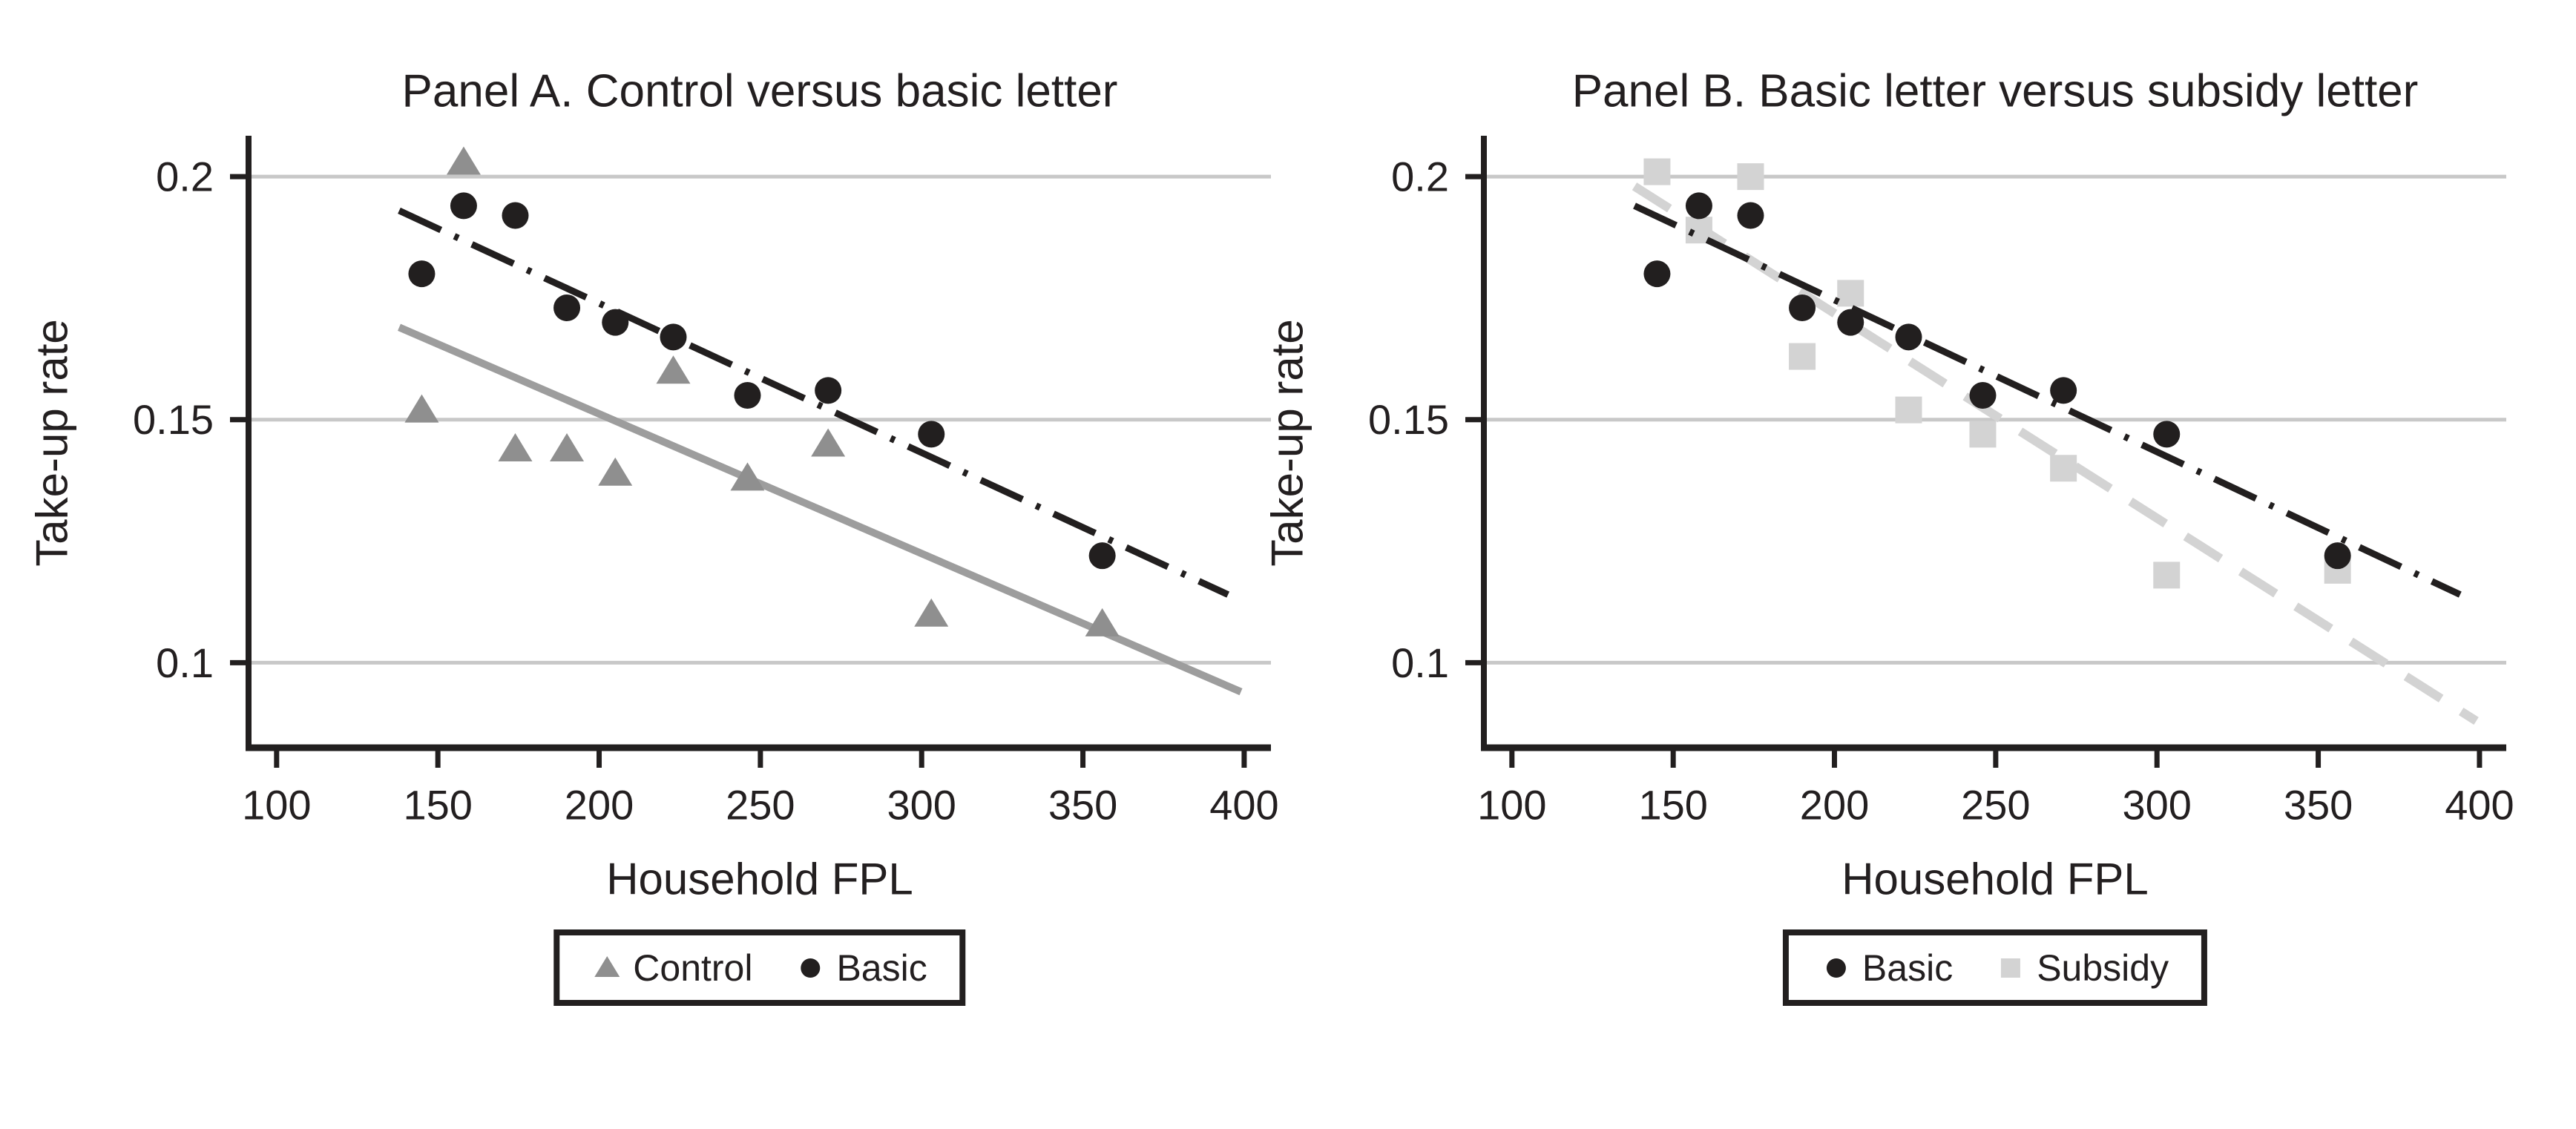  Describe the element at coordinates (693, 968) in the screenshot. I see `legend-label-control: Control` at that location.